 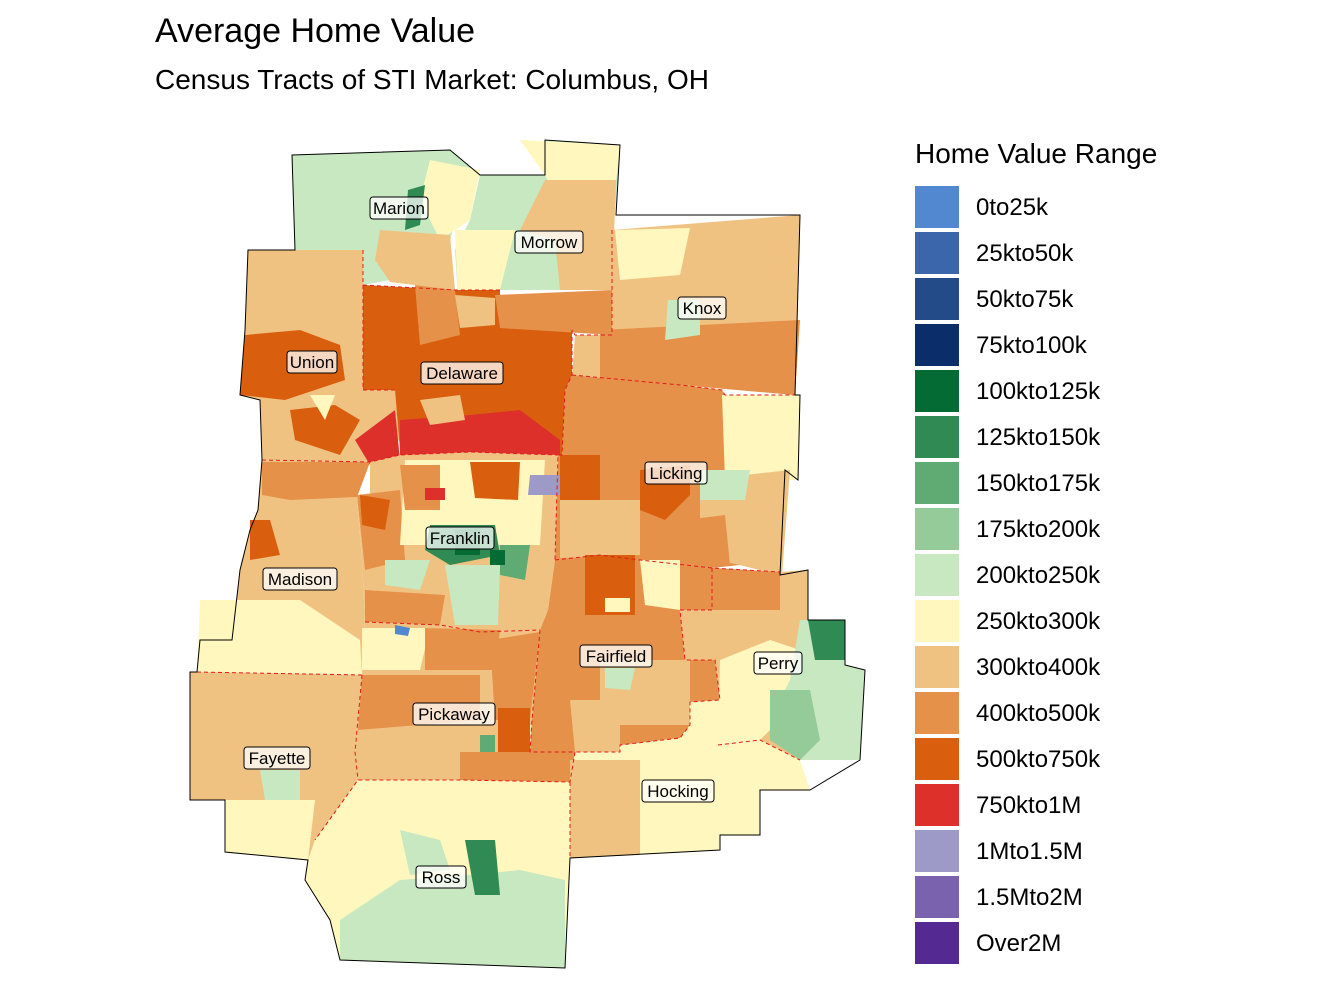 I want to click on county-label-morrow: Morrow, so click(x=549, y=242).